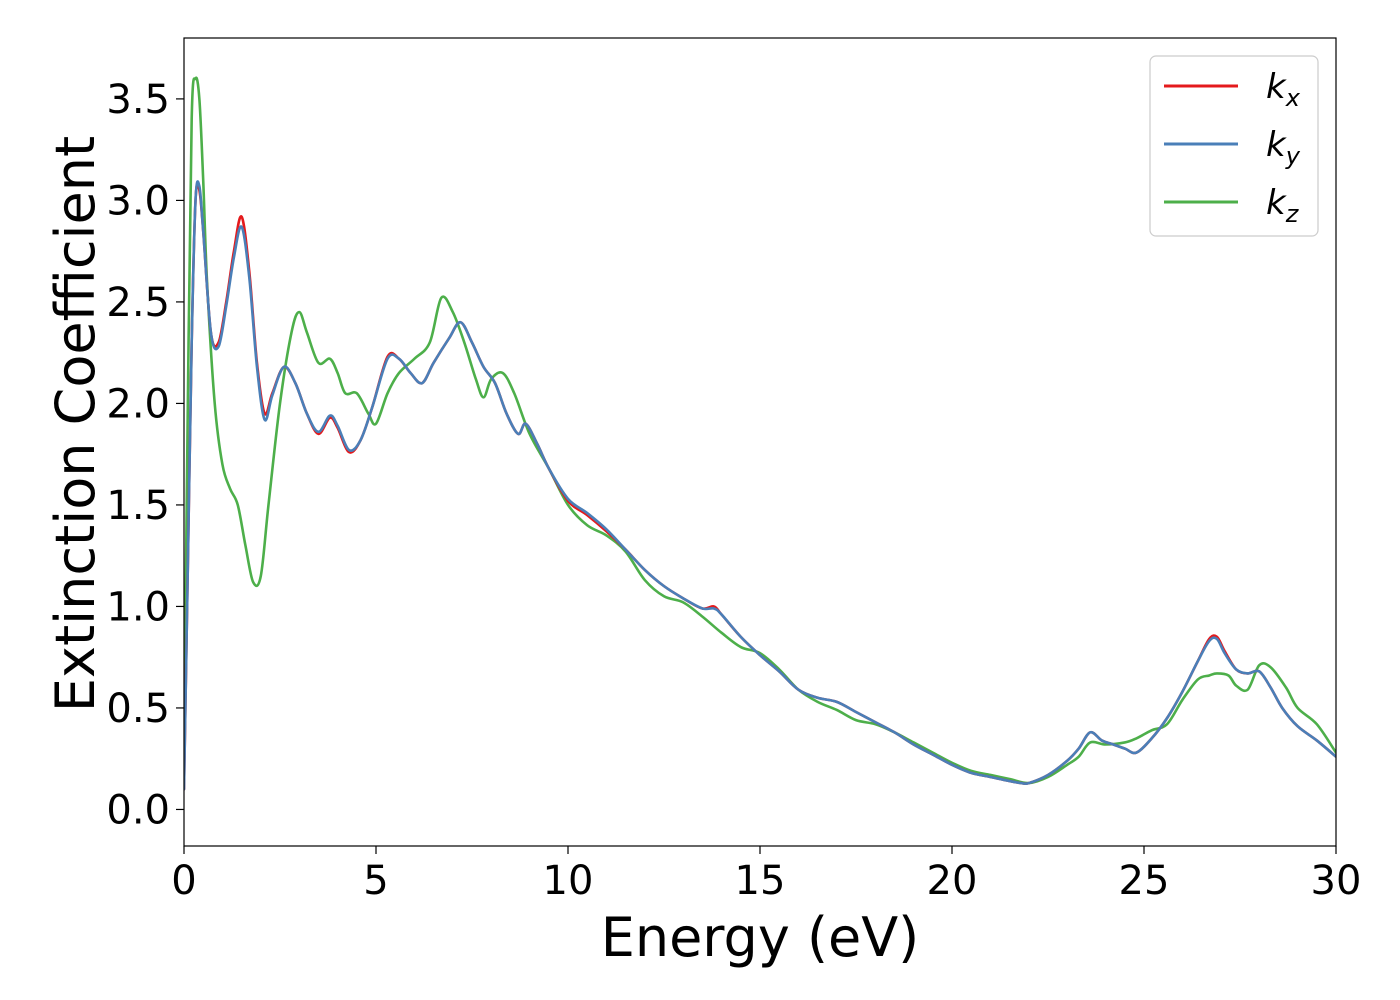 This screenshot has height=1000, width=1400. What do you see at coordinates (138, 100) in the screenshot?
I see `y-tick-label: 3.5` at bounding box center [138, 100].